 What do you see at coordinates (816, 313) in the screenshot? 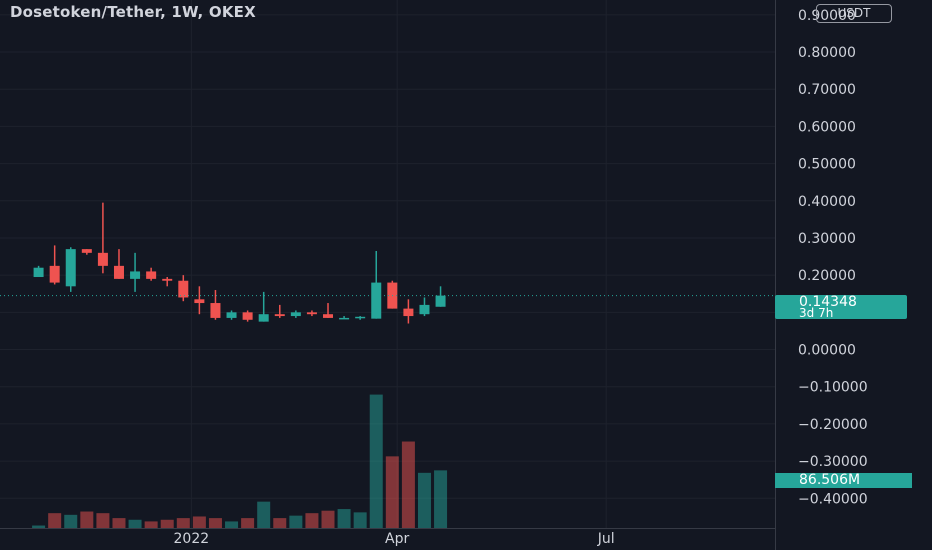
I see `bar-countdown: 3d 7h` at bounding box center [816, 313].